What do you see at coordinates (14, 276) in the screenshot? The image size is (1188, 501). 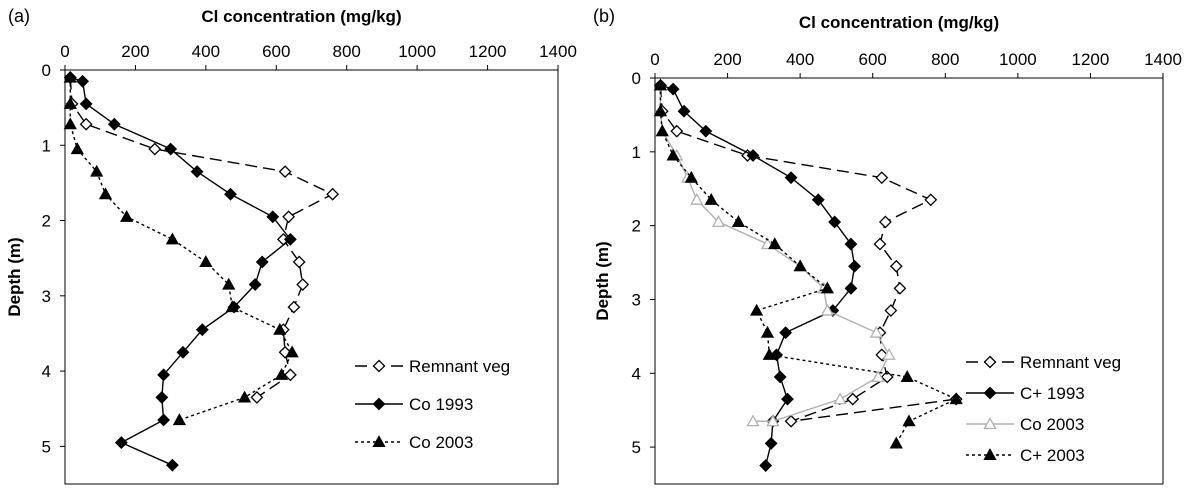 I see `y-axis-title: Depth (m)` at bounding box center [14, 276].